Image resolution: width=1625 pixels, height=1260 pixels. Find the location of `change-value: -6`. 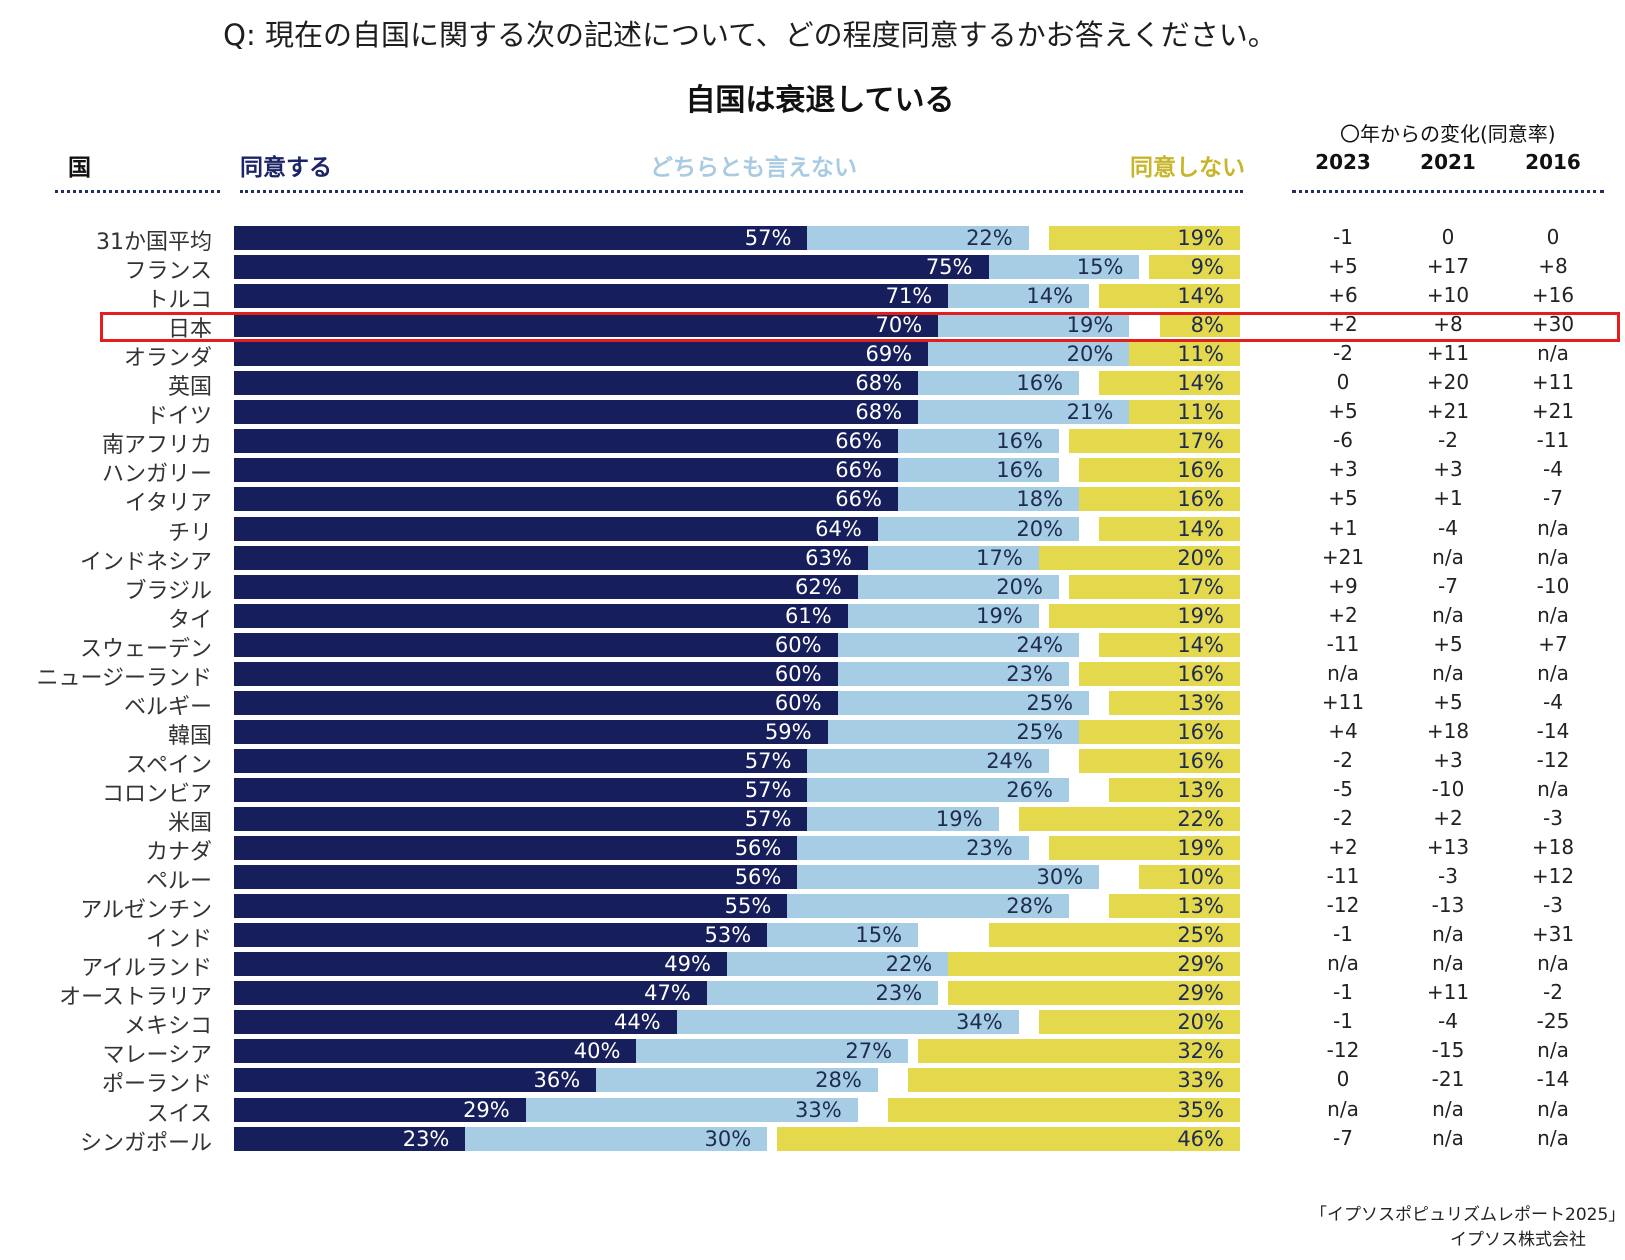

change-value: -6 is located at coordinates (1343, 440).